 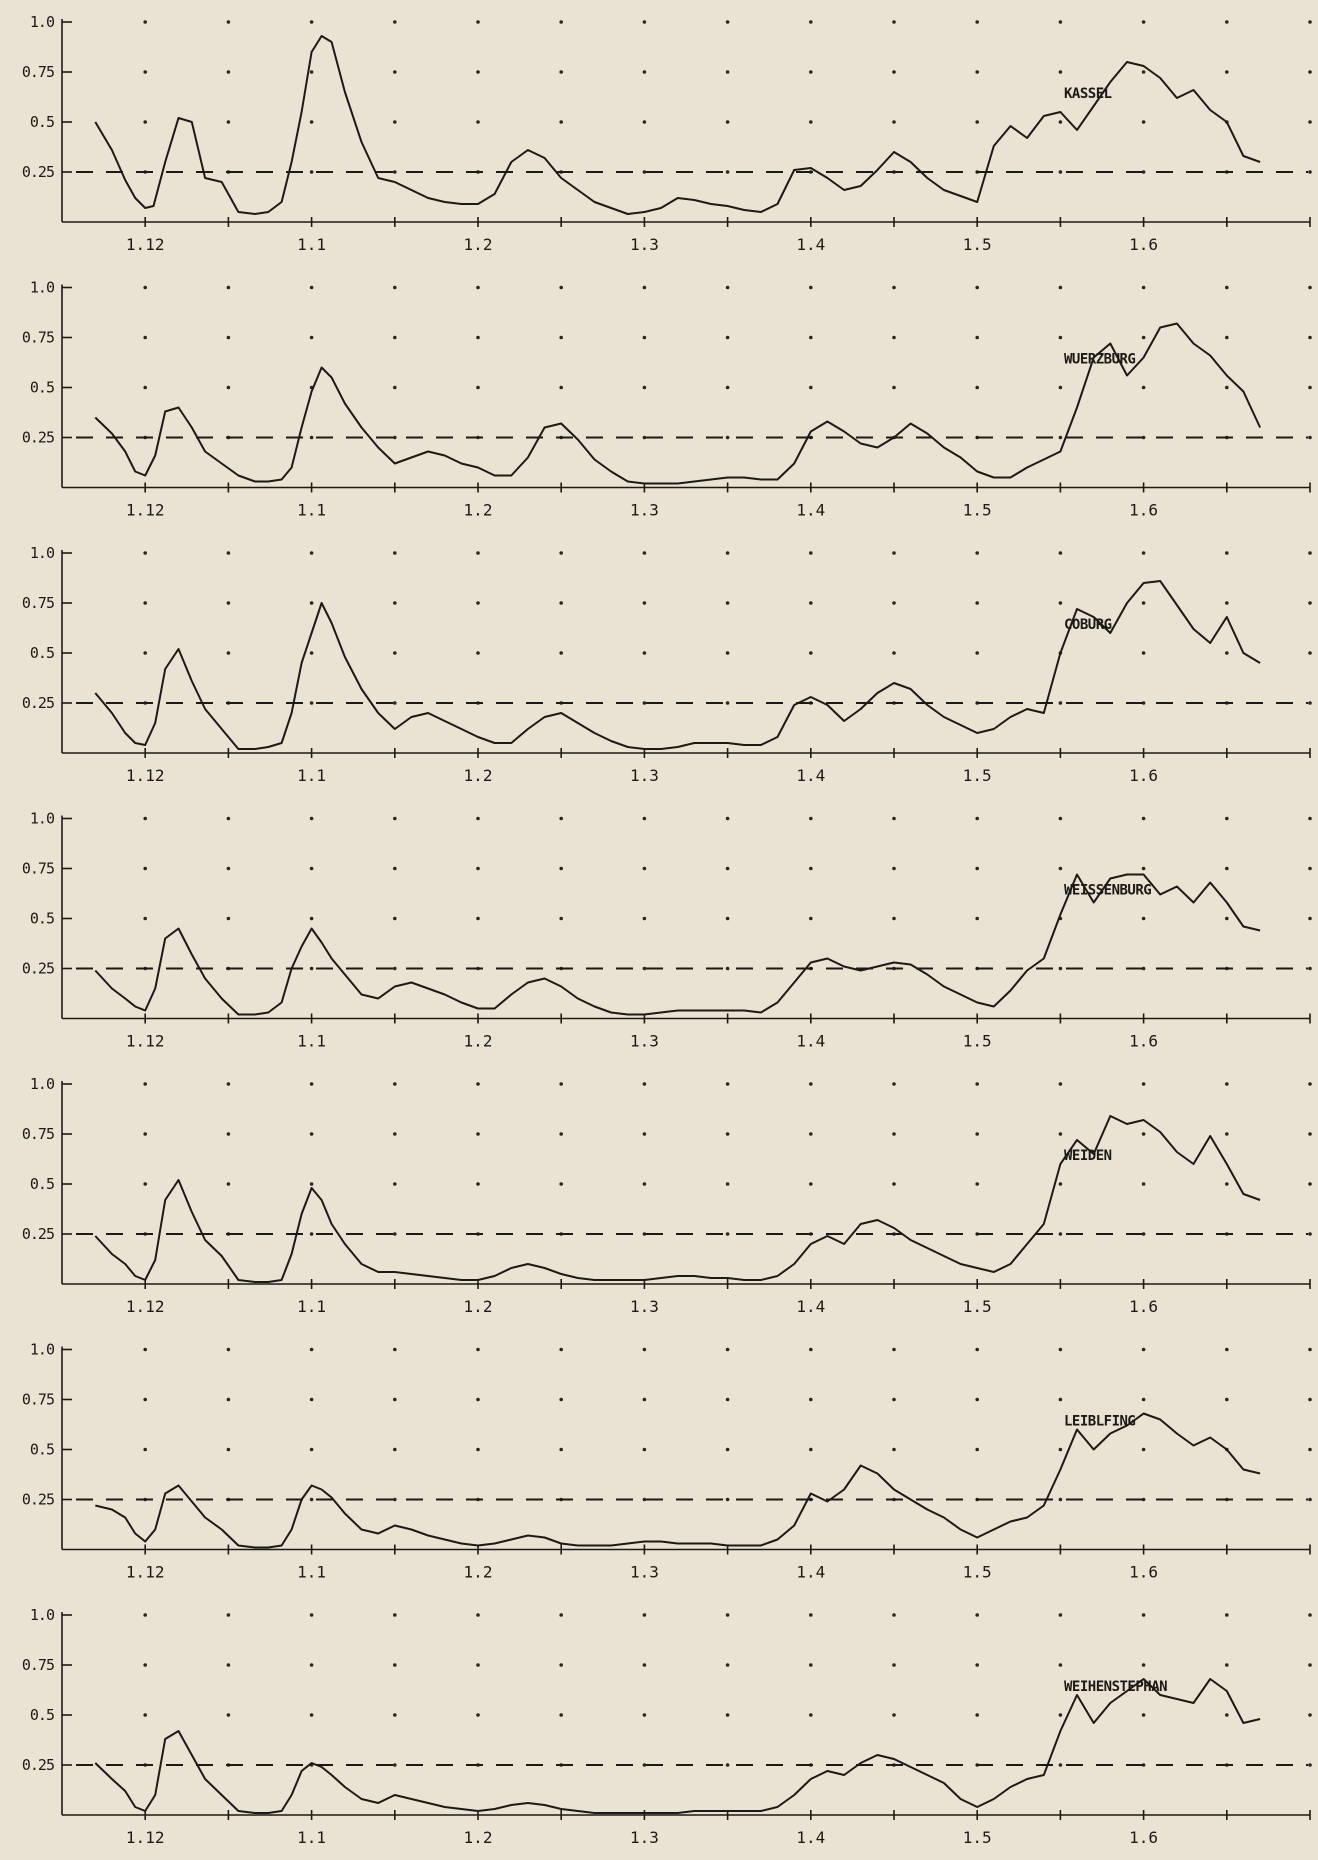 What do you see at coordinates (977, 1041) in the screenshot?
I see `x-tick-label: 1.5` at bounding box center [977, 1041].